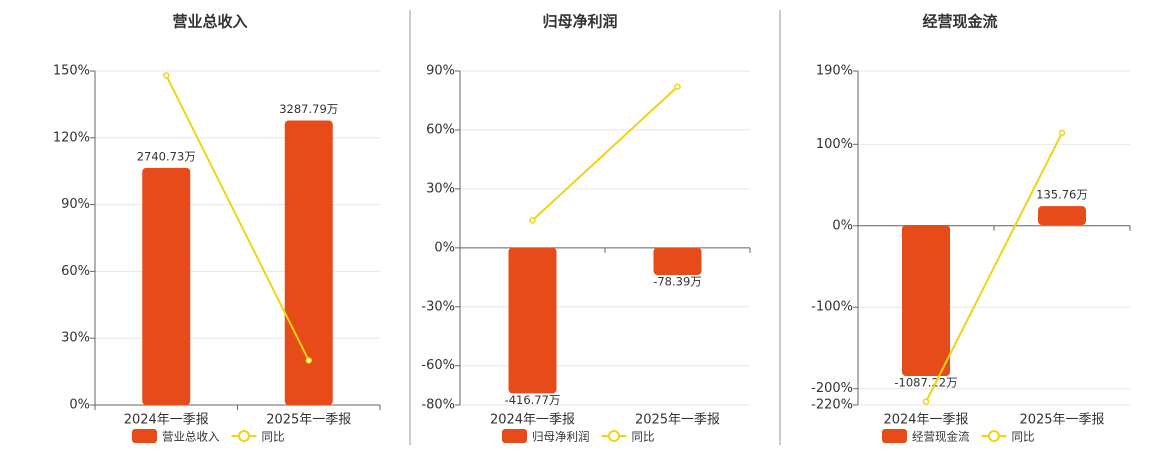 The height and width of the screenshot is (450, 1160). Describe the element at coordinates (959, 22) in the screenshot. I see `chart-title: 经营现金流` at that location.